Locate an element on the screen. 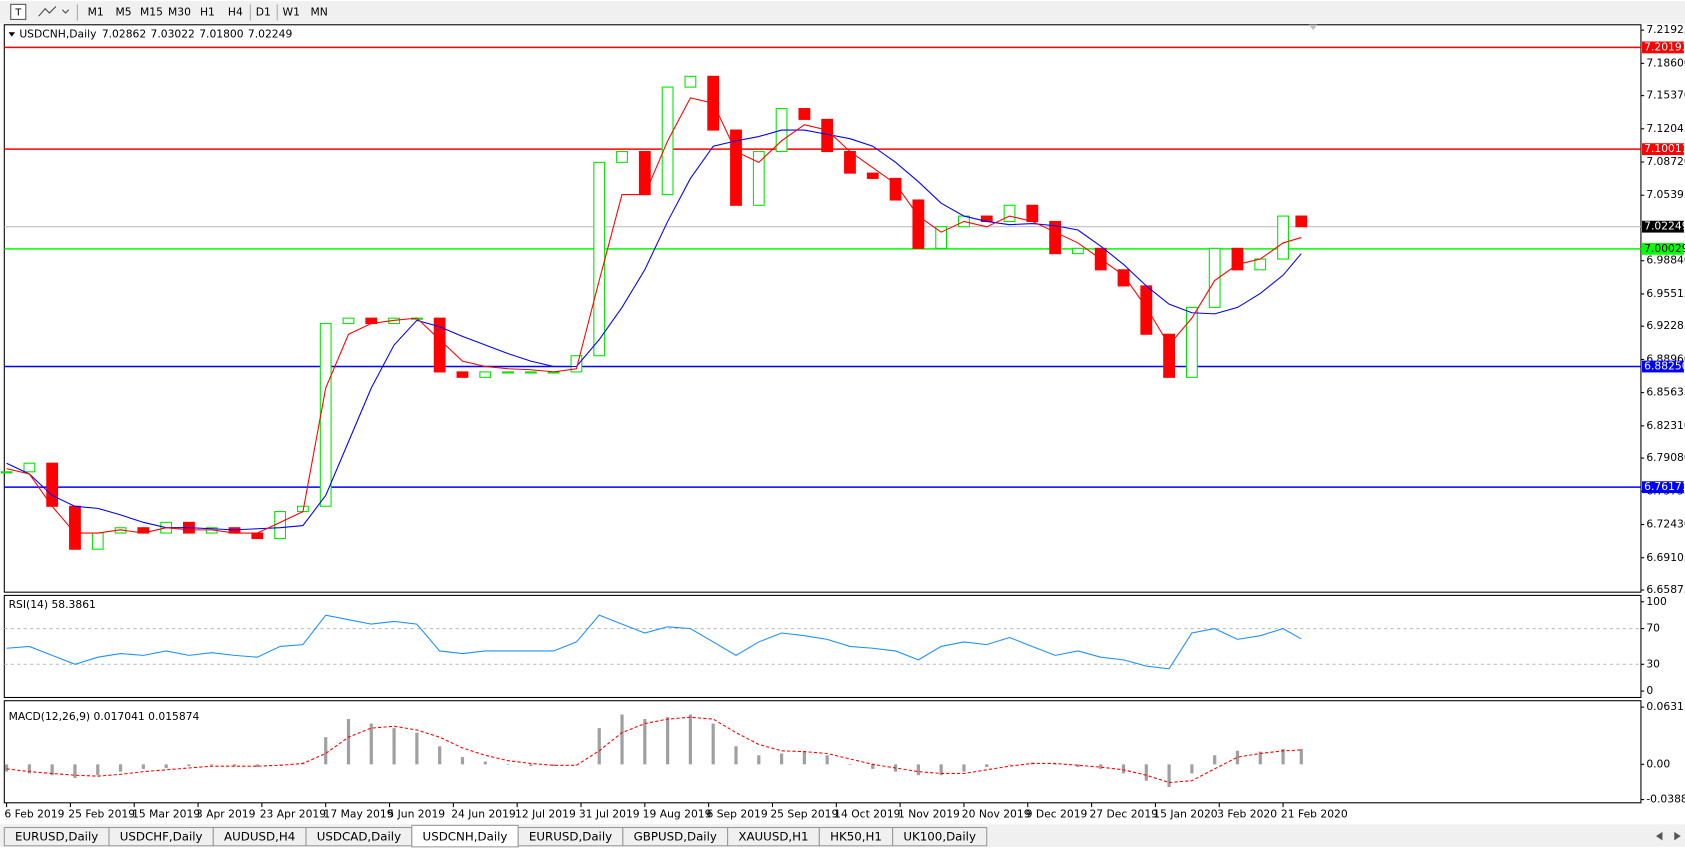  timeframe-button: M30 is located at coordinates (179, 11).